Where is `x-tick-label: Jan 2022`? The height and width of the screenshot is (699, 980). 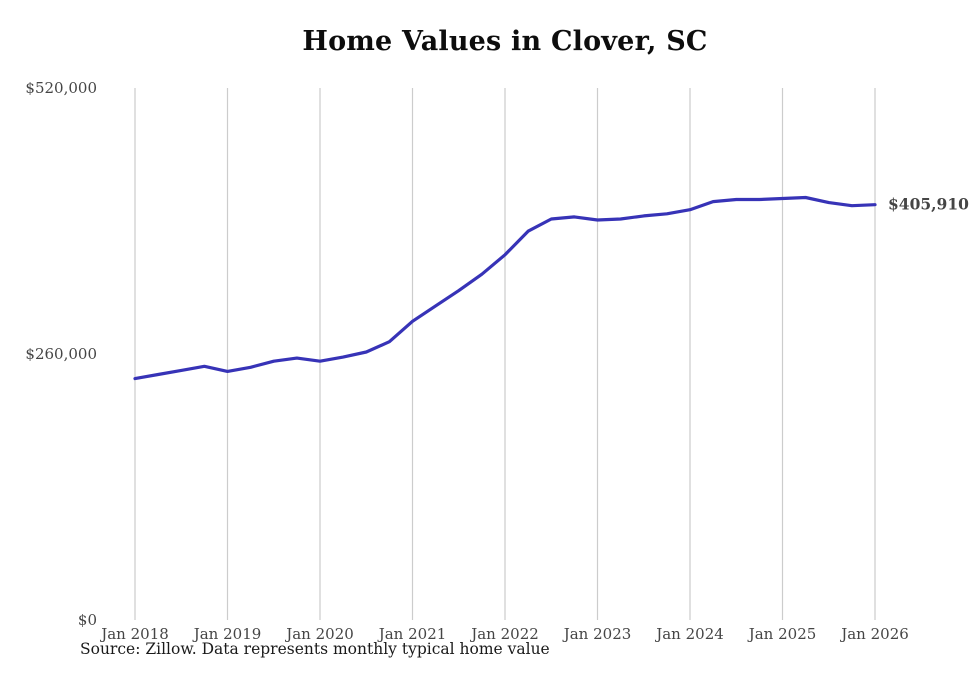
x-tick-label: Jan 2022 is located at coordinates (504, 634).